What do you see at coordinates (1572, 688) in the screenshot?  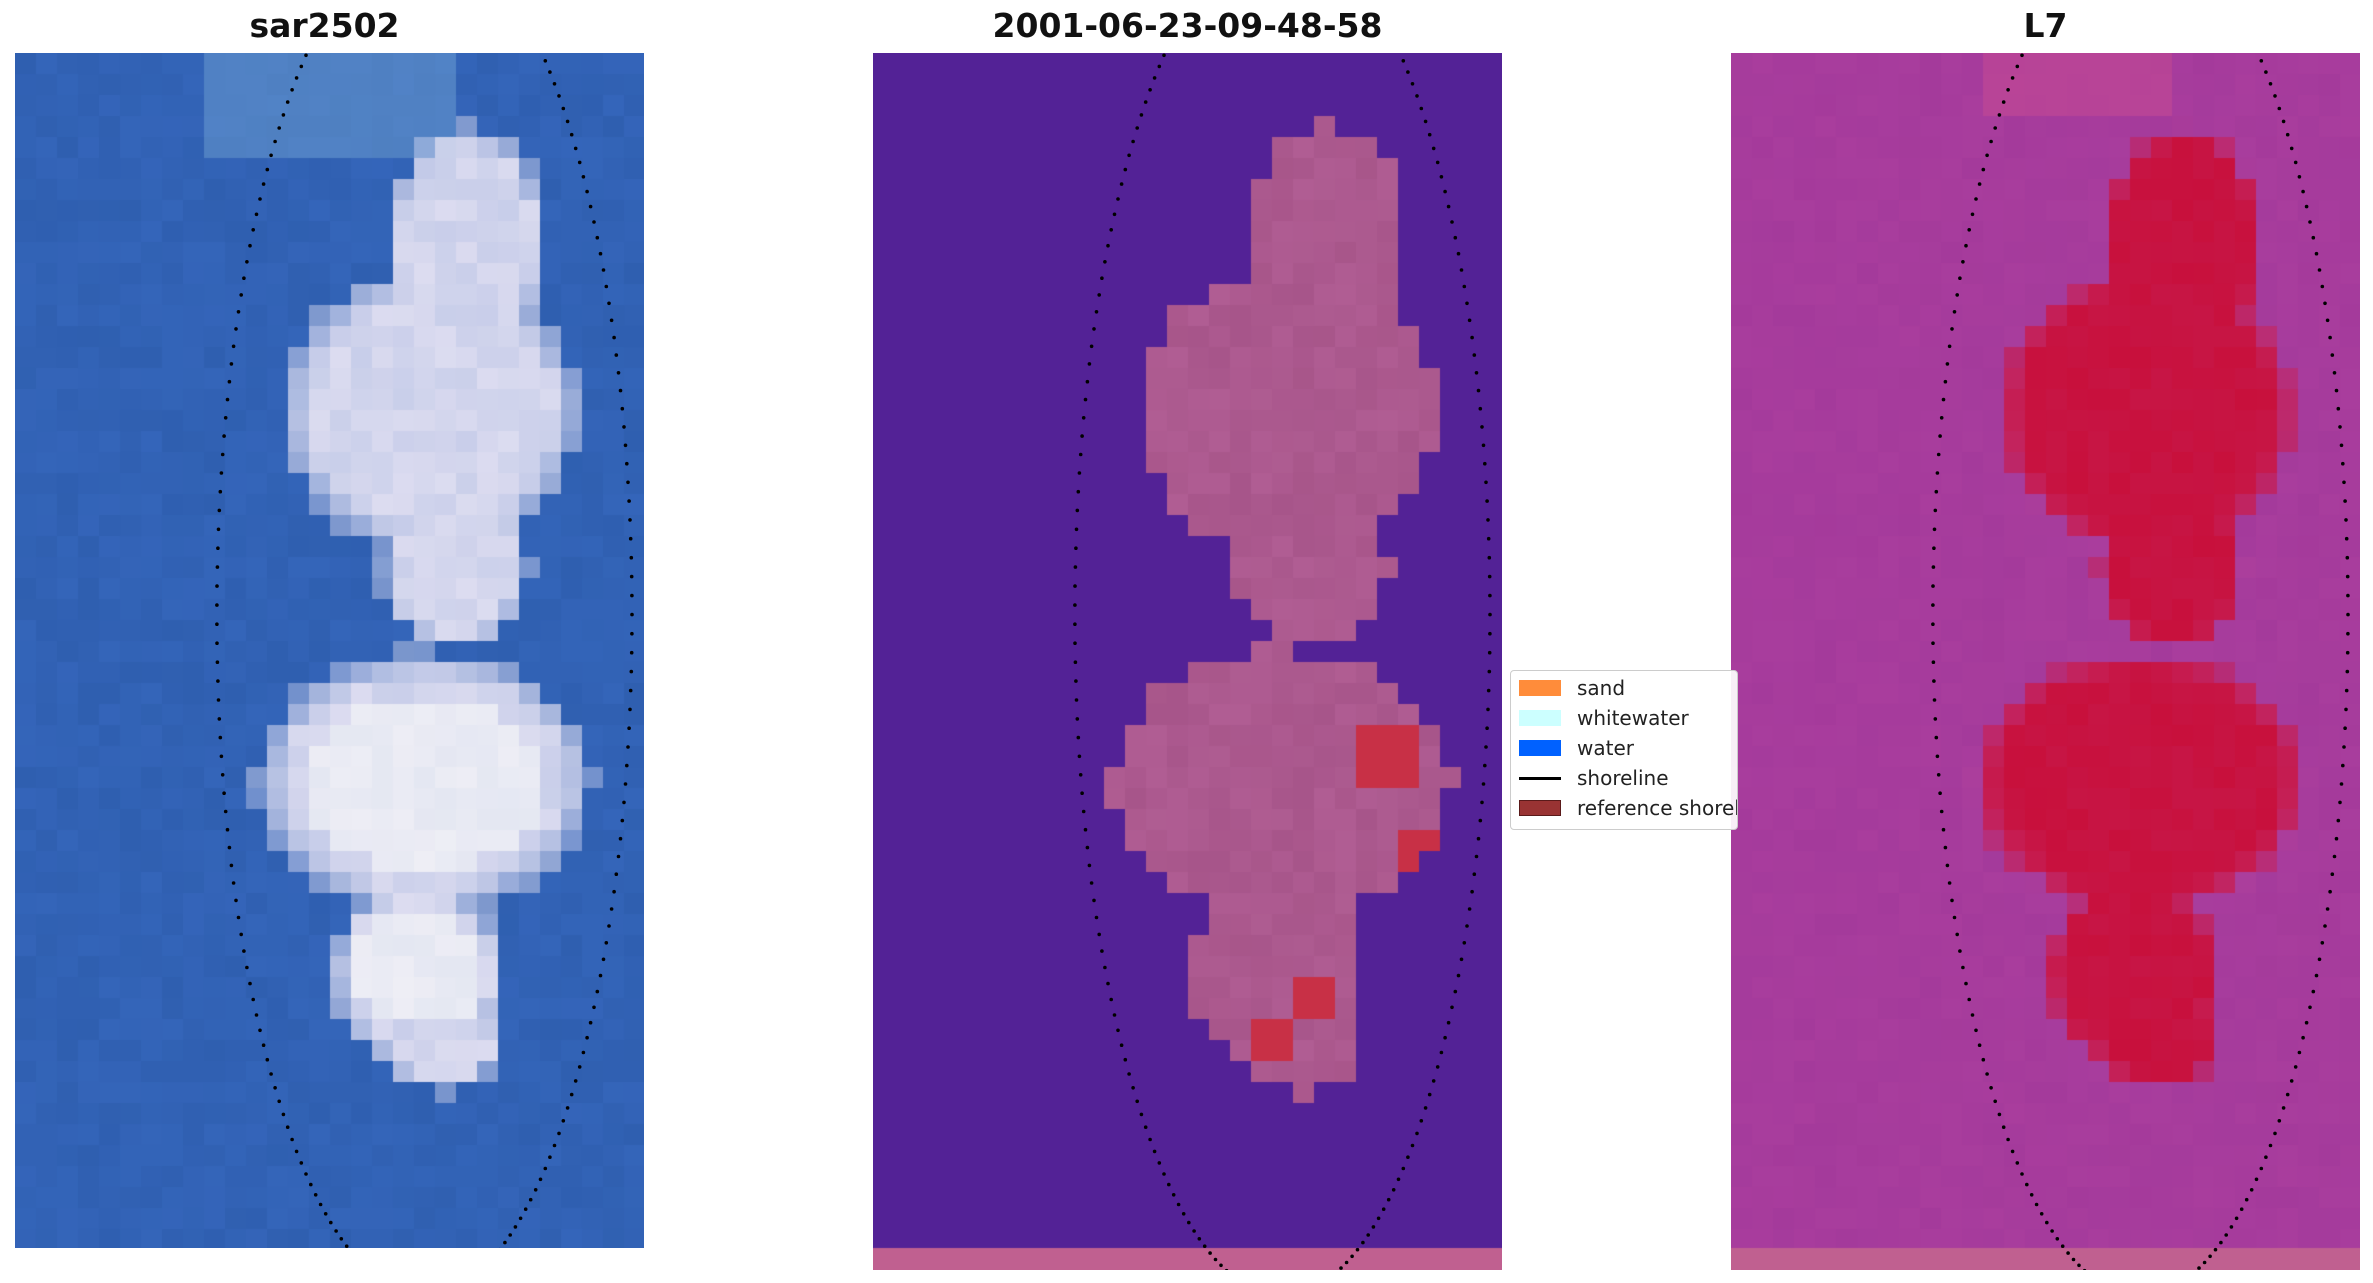 I see `legend-item-sand: sand` at bounding box center [1572, 688].